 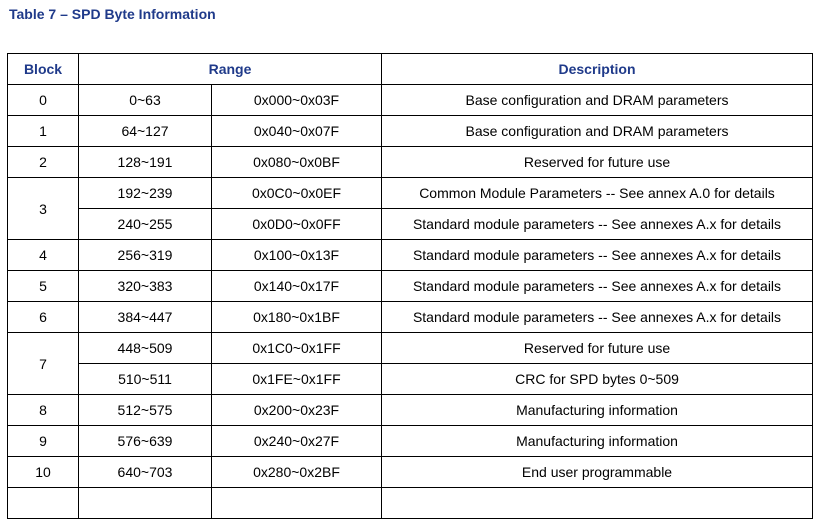 I want to click on range-hex-cell: 0x180~0x1BF, so click(x=296, y=317).